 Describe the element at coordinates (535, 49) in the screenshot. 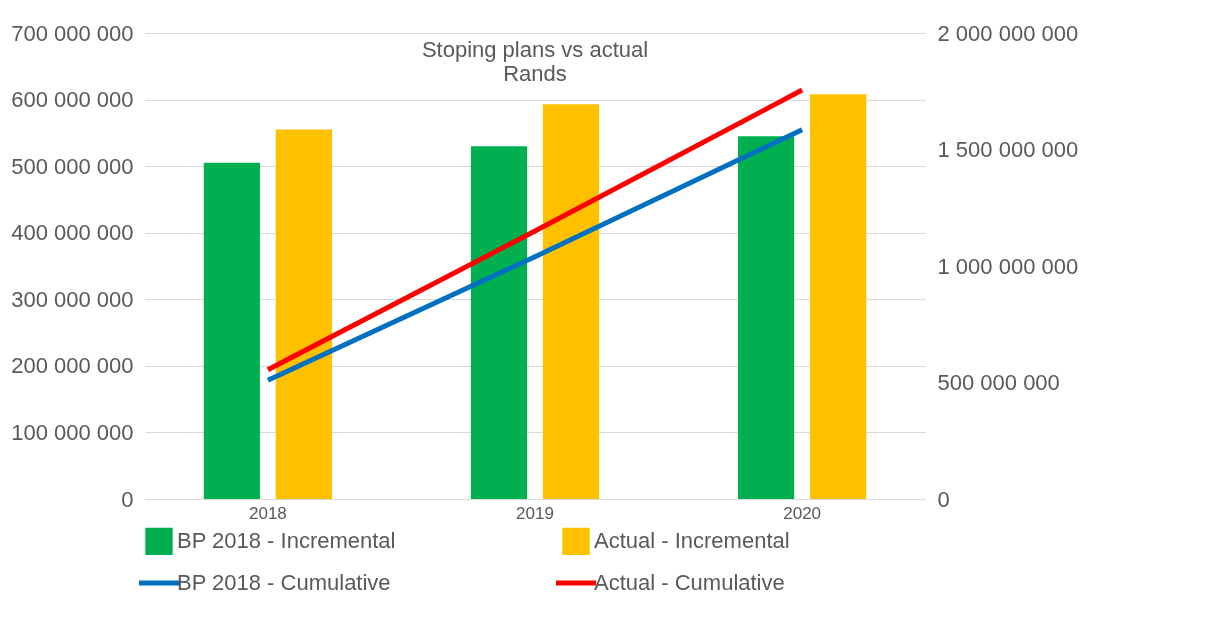

I see `chart-title: Stoping plans vs actual` at that location.